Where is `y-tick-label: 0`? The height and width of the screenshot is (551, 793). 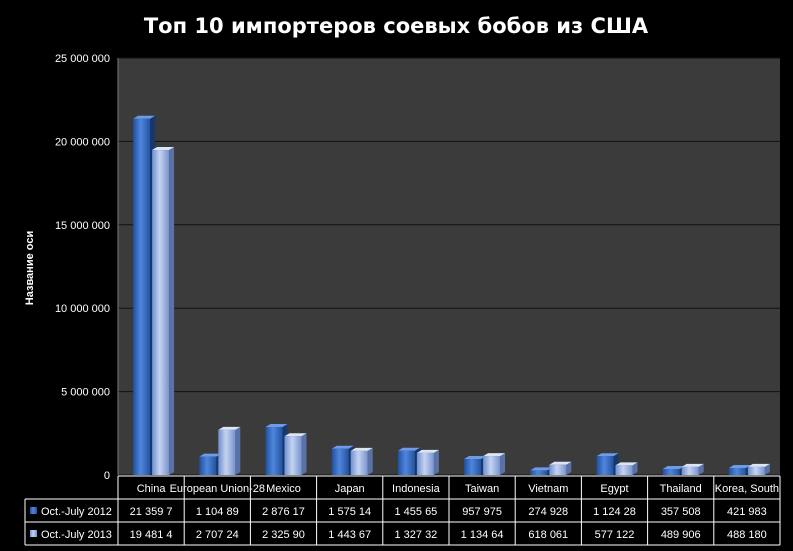 y-tick-label: 0 is located at coordinates (107, 476).